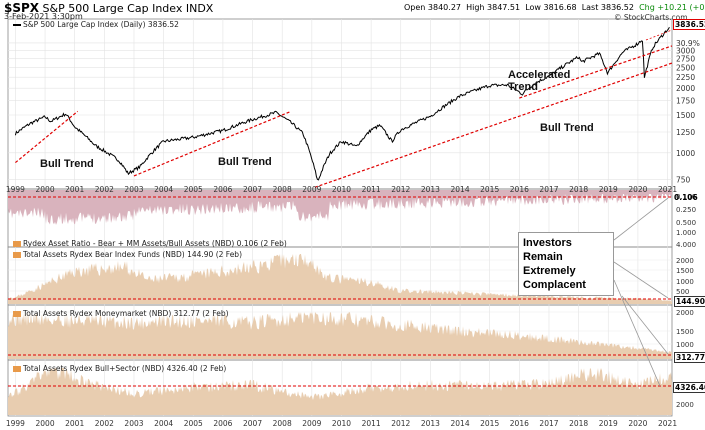 Image resolution: width=705 pixels, height=430 pixels. I want to click on ratio-last-tag: 0.106, so click(686, 197).